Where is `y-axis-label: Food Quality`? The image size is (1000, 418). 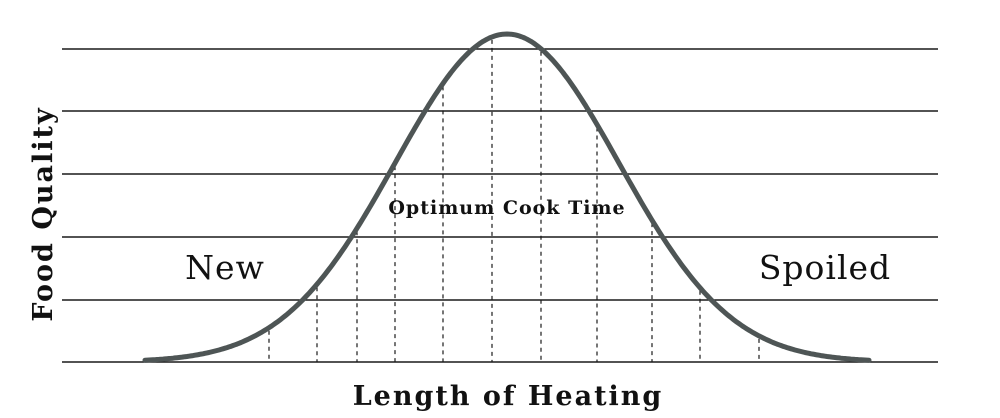
y-axis-label: Food Quality is located at coordinates (43, 213).